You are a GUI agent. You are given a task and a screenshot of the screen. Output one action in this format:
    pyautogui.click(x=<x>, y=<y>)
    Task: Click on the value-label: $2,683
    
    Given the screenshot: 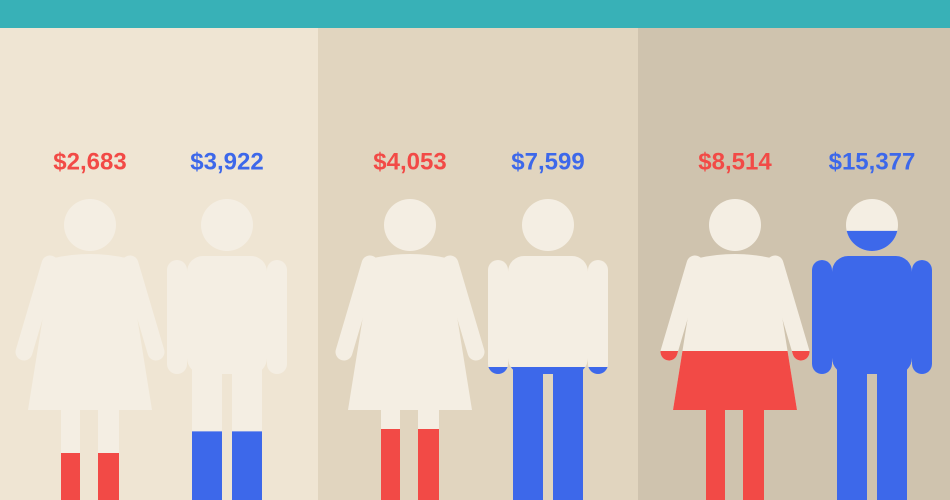 What is the action you would take?
    pyautogui.click(x=89, y=161)
    